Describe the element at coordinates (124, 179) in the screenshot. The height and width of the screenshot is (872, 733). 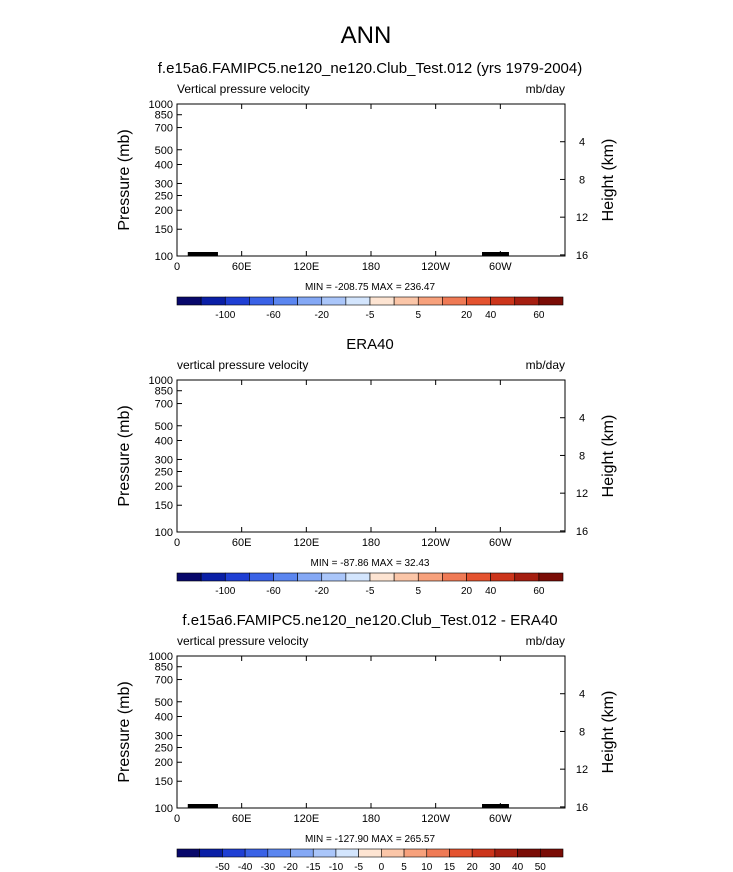
I see `y-axis-title: Pressure (mb)` at that location.